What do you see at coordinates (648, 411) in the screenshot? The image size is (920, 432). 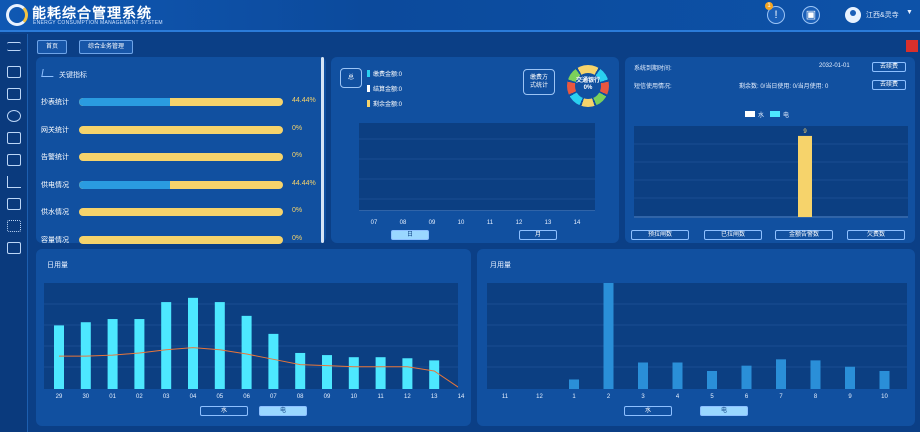 I see `monthly-tab-water: 水` at bounding box center [648, 411].